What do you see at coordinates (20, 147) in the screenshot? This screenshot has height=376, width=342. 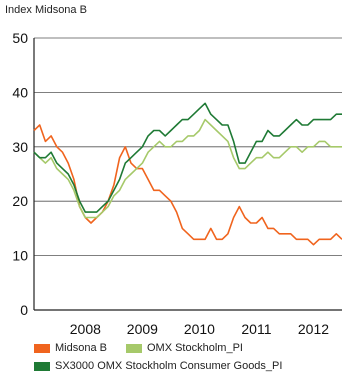 I see `y-tick-label-3: 30` at bounding box center [20, 147].